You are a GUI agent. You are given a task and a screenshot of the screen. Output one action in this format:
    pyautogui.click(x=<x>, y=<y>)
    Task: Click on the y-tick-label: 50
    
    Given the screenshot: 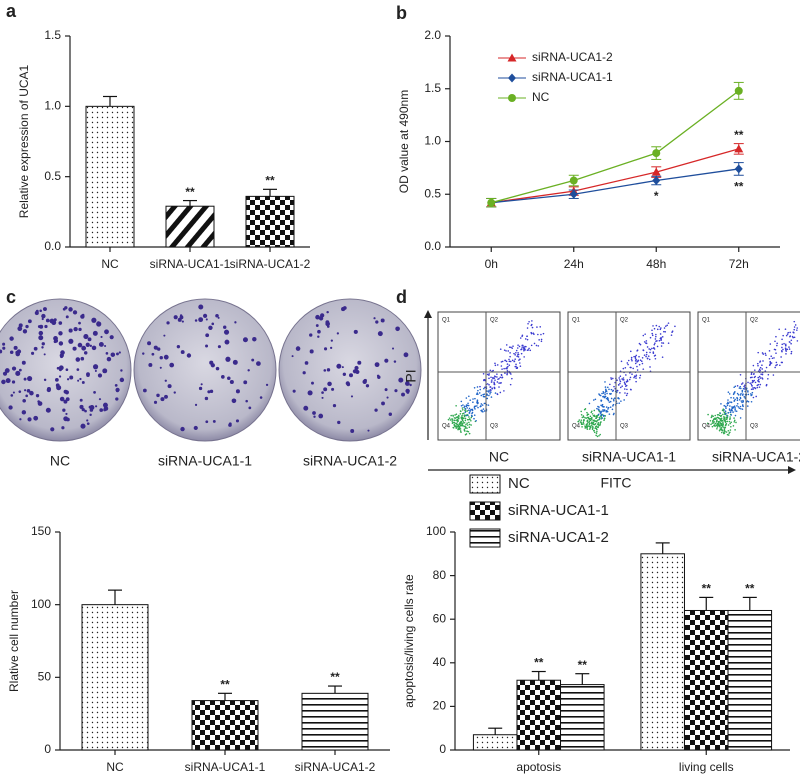 What is the action you would take?
    pyautogui.click(x=45, y=677)
    